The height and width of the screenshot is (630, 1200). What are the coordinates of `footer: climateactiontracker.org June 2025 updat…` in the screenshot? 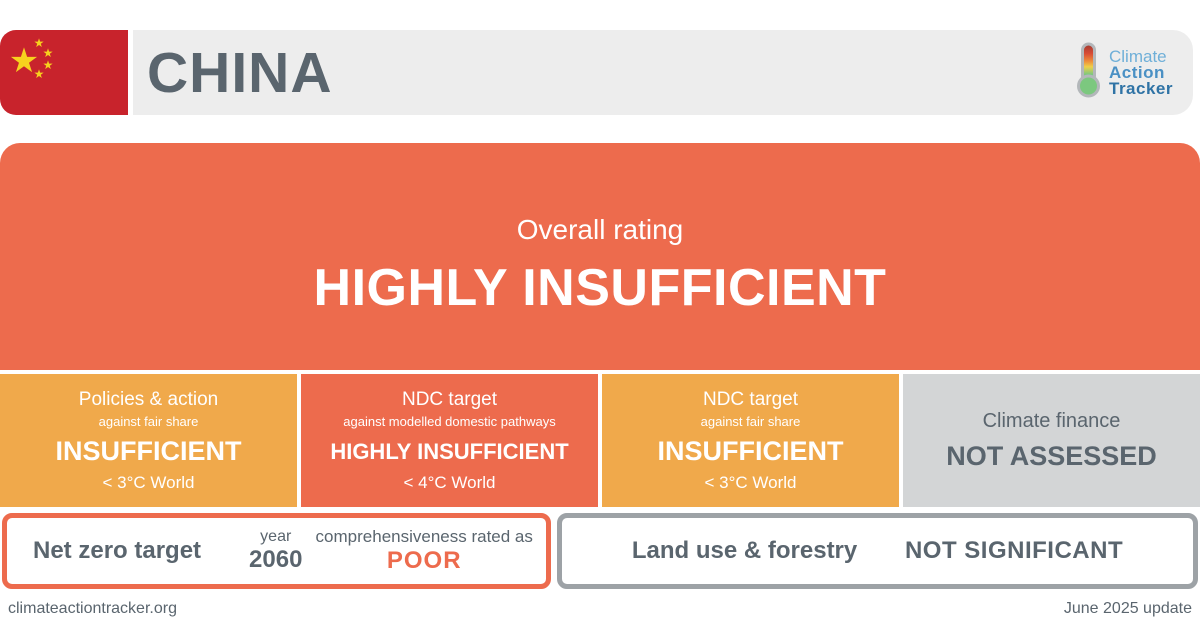 It's located at (600, 609).